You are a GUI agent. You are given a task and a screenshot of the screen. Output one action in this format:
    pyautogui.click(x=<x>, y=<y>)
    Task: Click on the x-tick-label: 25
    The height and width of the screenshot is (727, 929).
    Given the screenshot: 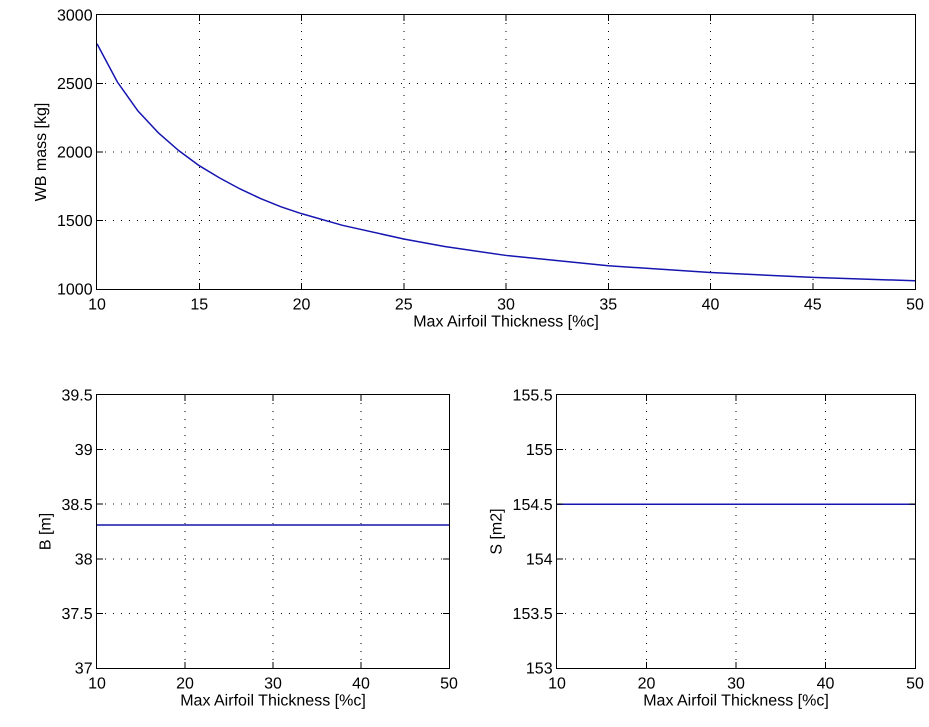 What is the action you would take?
    pyautogui.click(x=403, y=305)
    